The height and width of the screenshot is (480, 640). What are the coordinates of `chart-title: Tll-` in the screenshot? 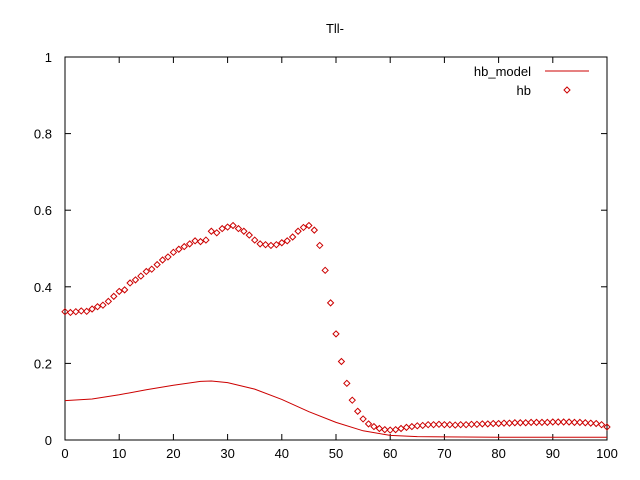 It's located at (335, 28).